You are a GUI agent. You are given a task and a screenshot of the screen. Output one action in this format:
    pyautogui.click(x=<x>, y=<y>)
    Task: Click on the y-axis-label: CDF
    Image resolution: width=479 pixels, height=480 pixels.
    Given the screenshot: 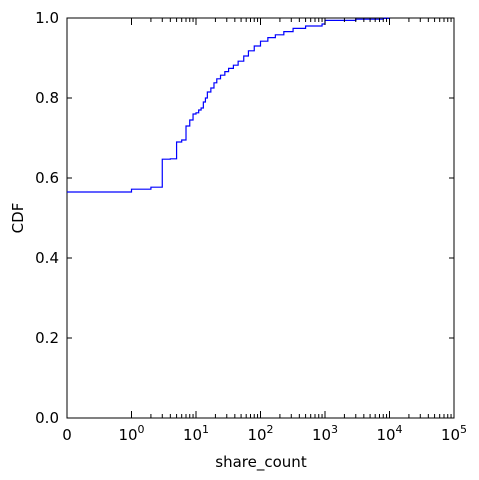 What is the action you would take?
    pyautogui.click(x=18, y=218)
    